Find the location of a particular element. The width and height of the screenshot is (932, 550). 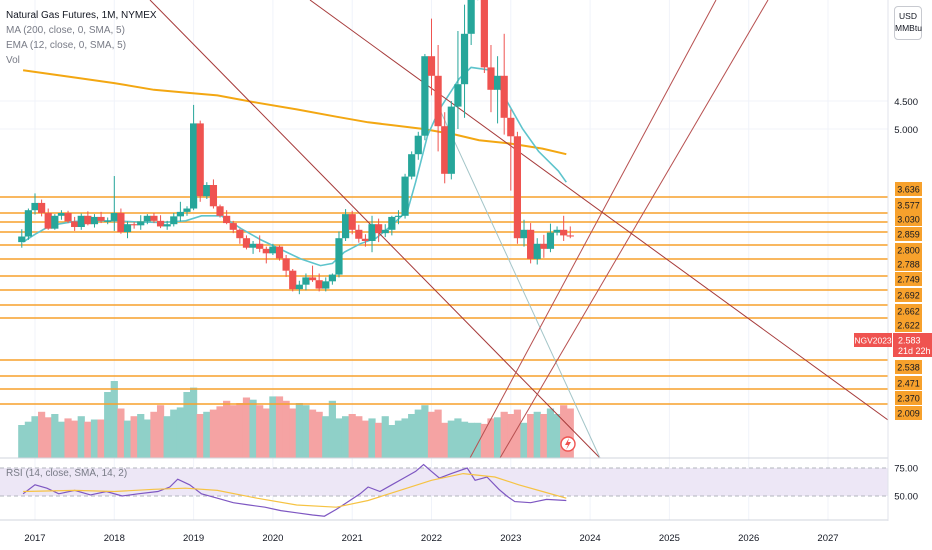

level-price-label: 2.749 is located at coordinates (908, 280).